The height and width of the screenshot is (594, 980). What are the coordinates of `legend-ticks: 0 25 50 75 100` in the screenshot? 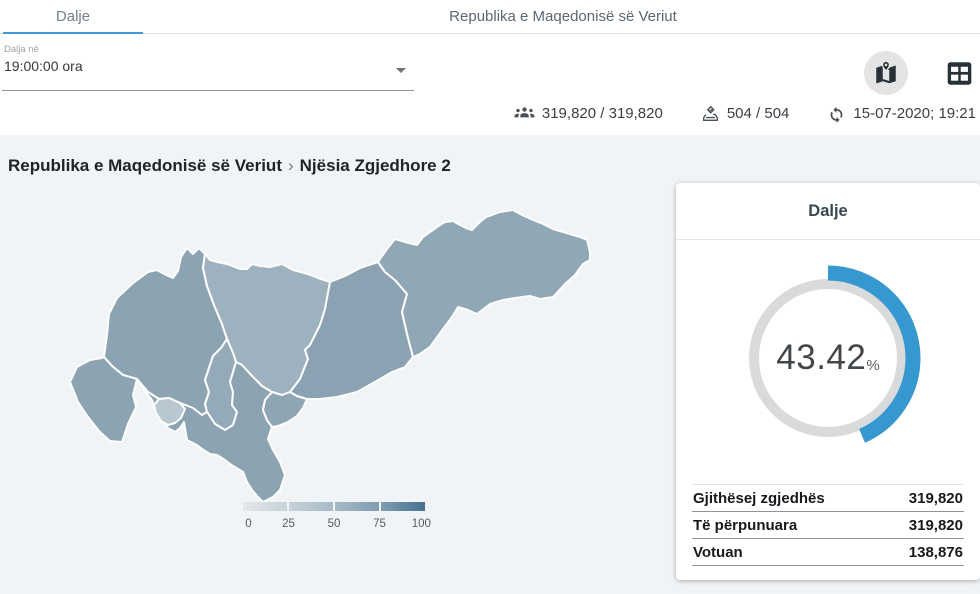 It's located at (337, 525).